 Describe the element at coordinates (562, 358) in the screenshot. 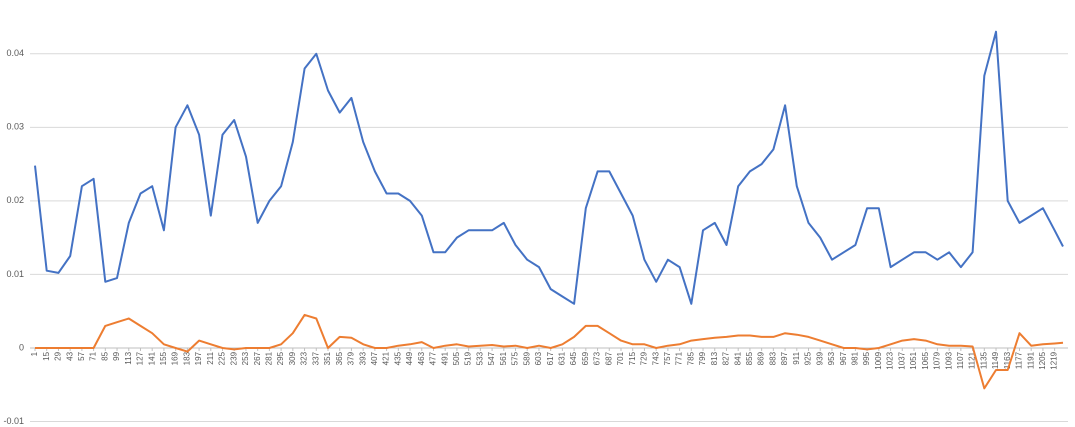

I see `x-tick-label: 631` at that location.